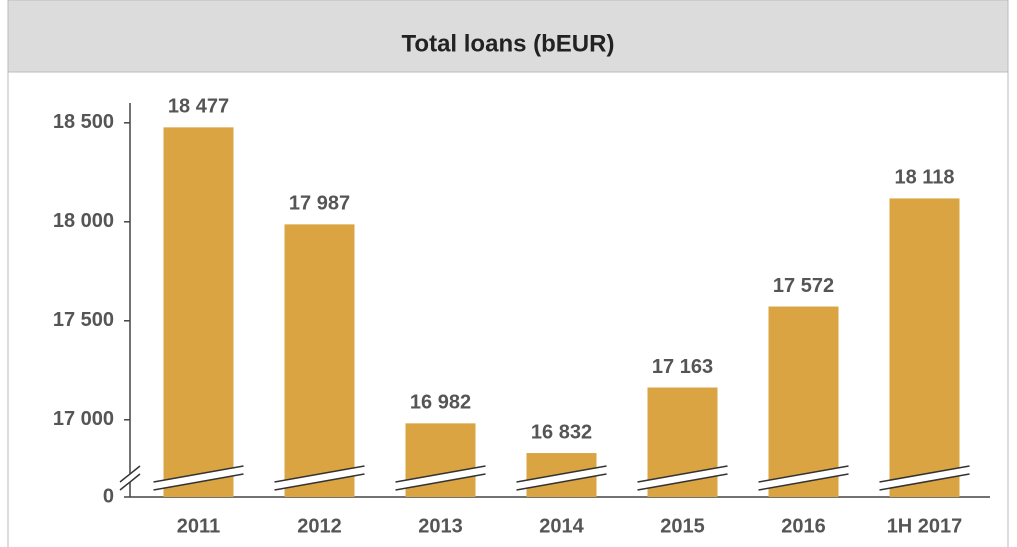 The height and width of the screenshot is (547, 1017). I want to click on x-tick-label: 2015, so click(682, 526).